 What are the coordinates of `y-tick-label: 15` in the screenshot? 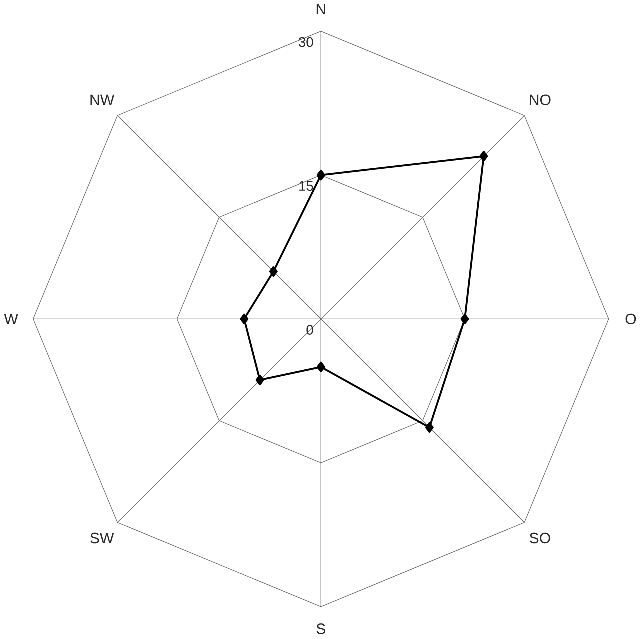 It's located at (307, 187).